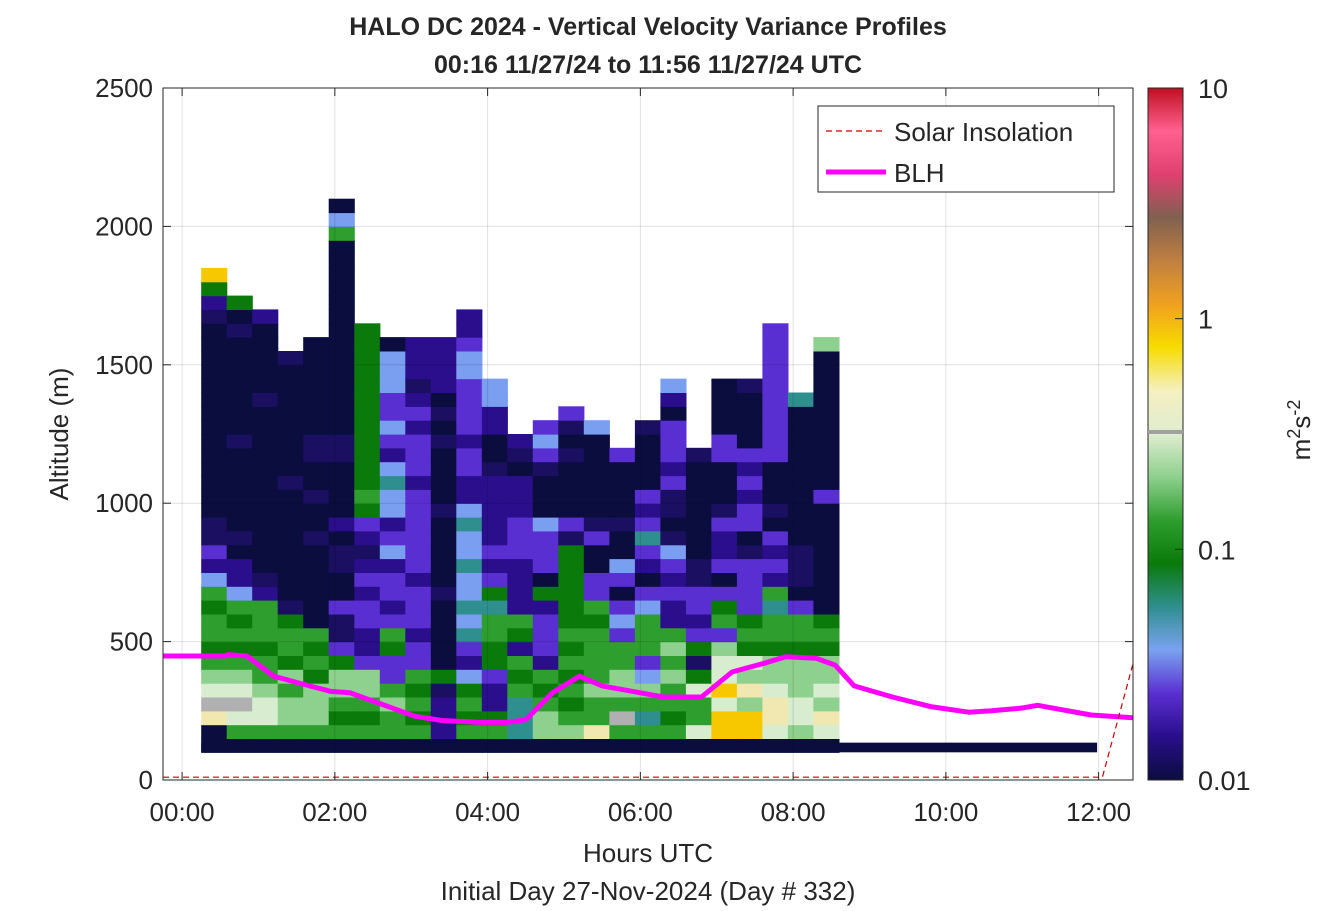  Describe the element at coordinates (124, 88) in the screenshot. I see `y-tick-label: 2500` at that location.